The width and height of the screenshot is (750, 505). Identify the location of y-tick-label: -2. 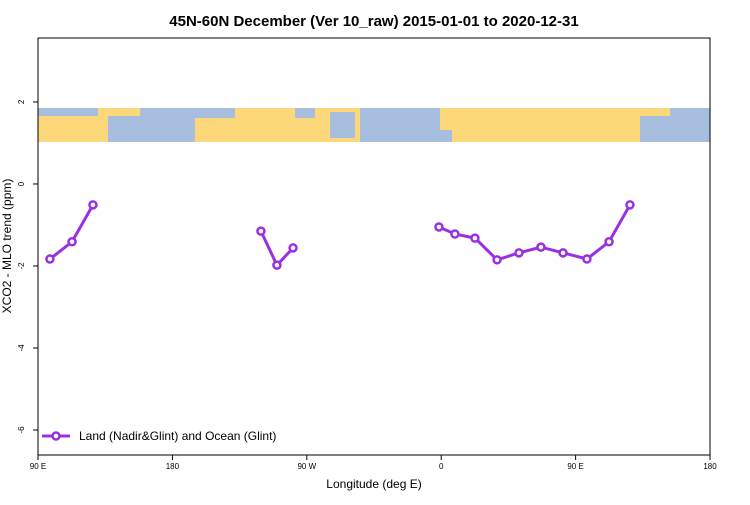
(21, 266).